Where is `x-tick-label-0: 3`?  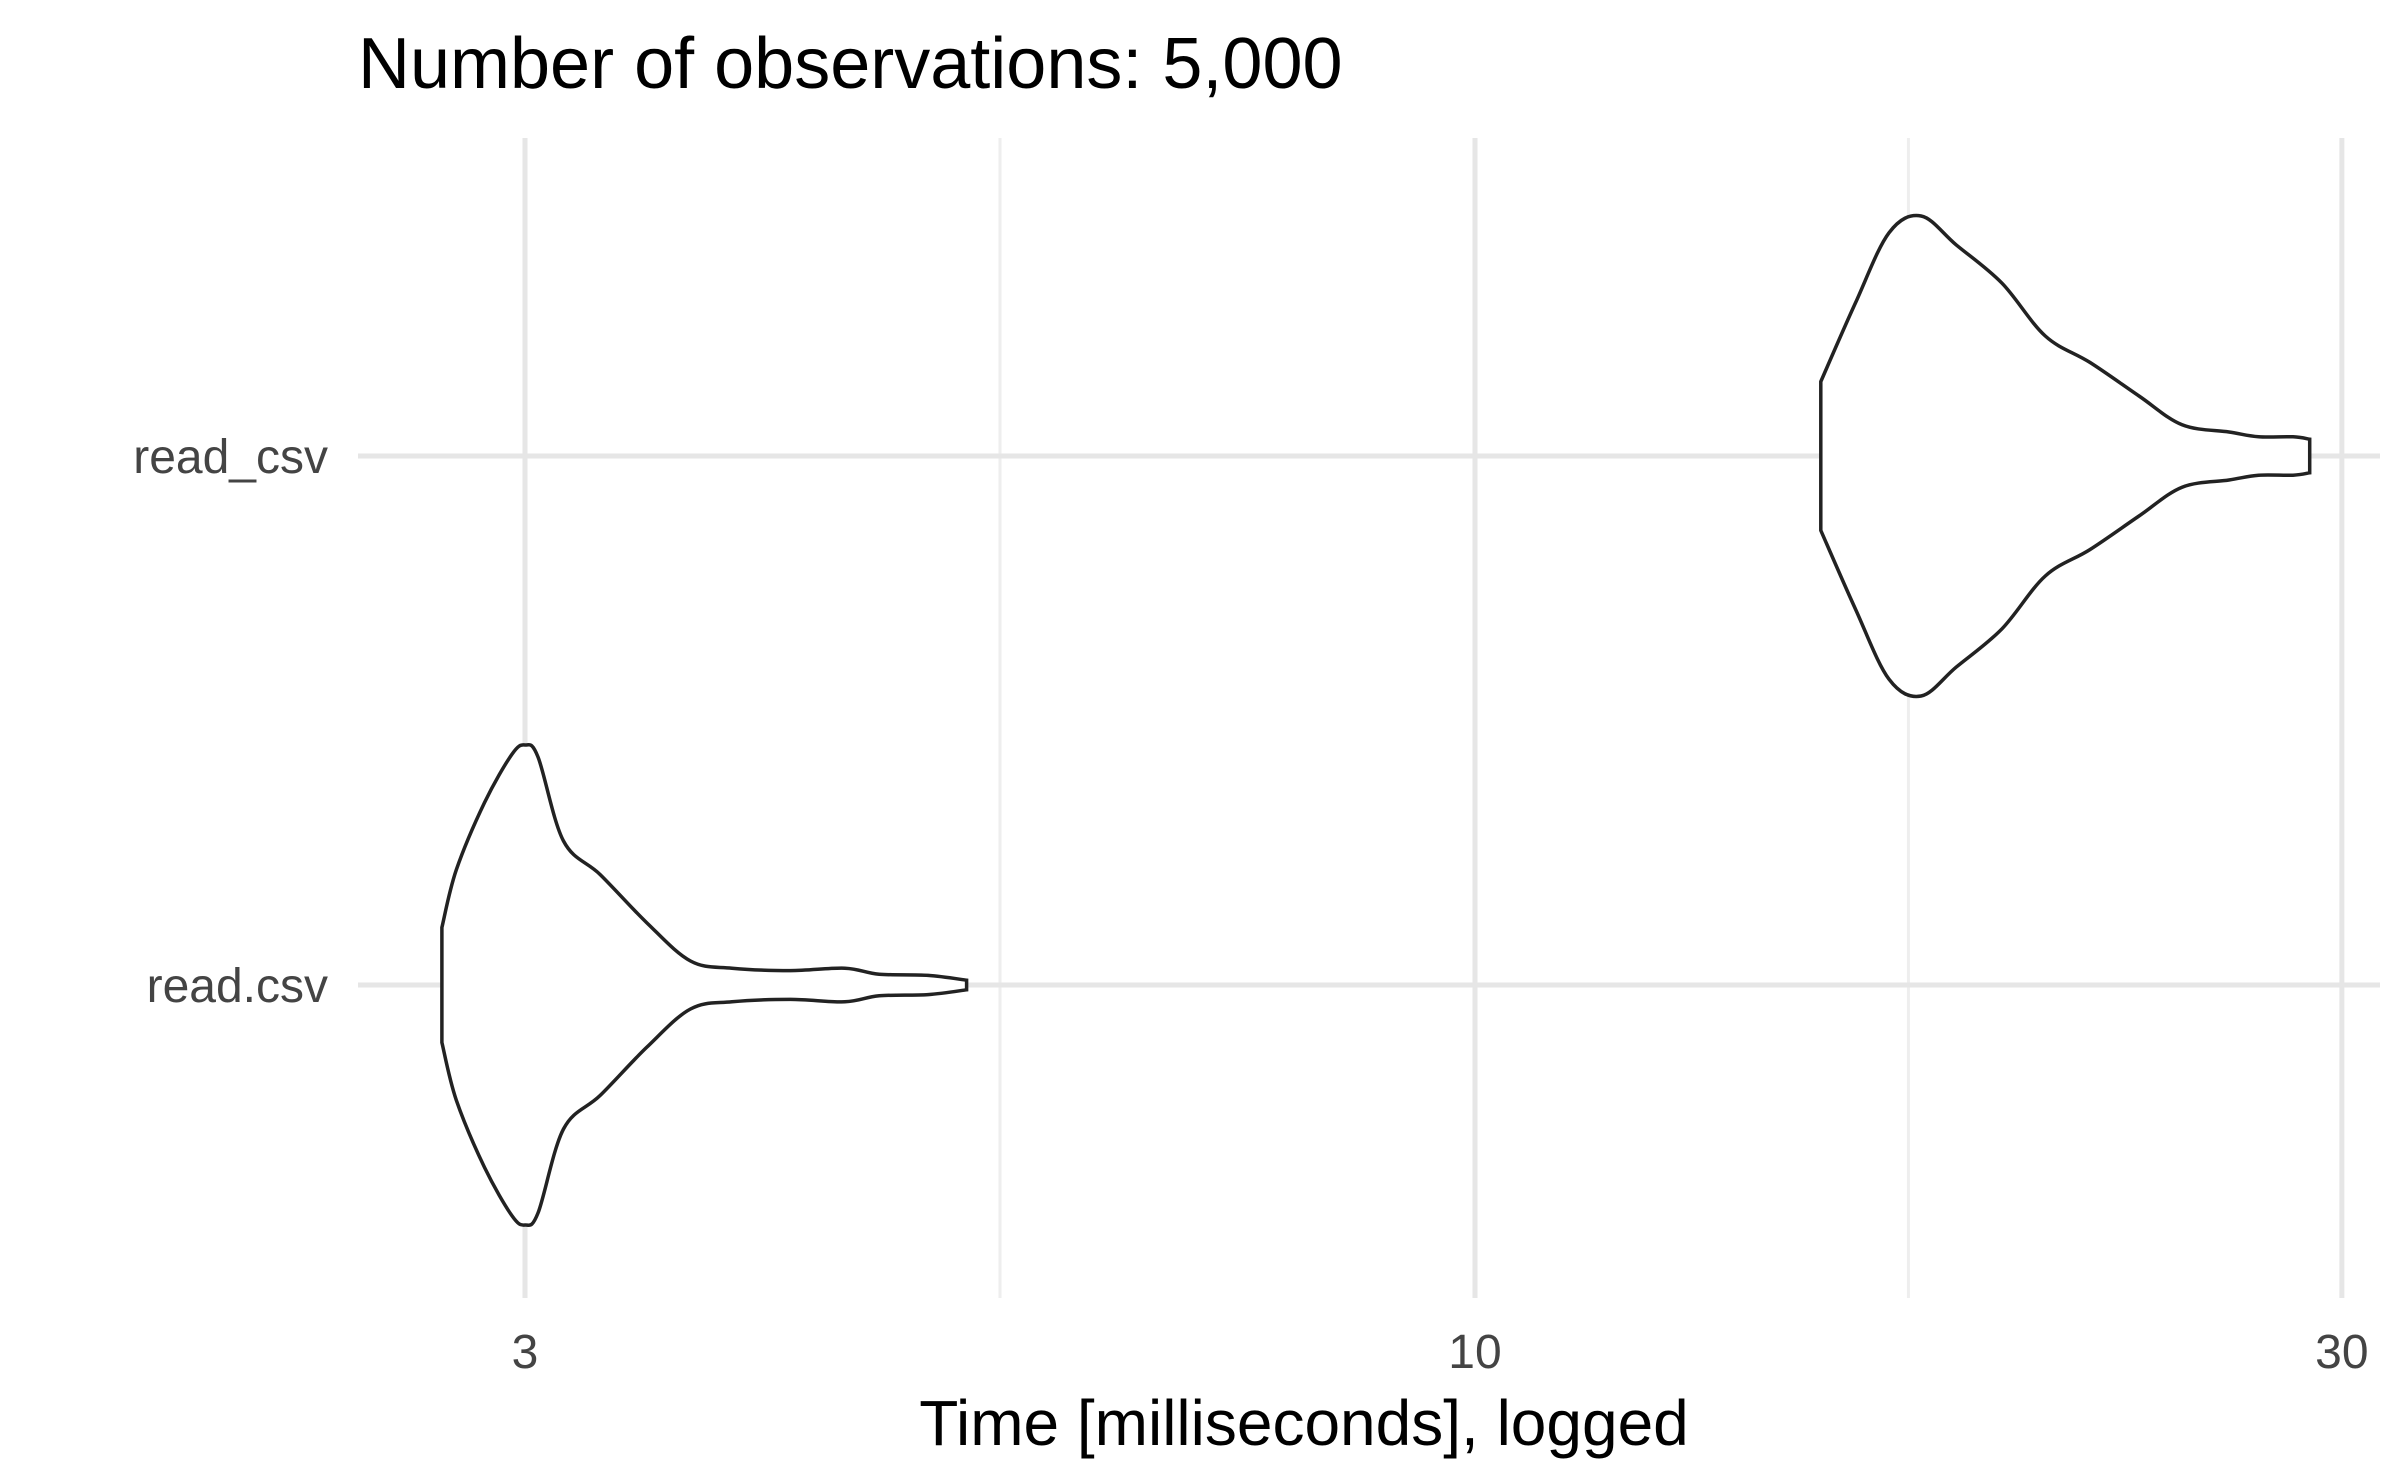 x-tick-label-0: 3 is located at coordinates (525, 1352).